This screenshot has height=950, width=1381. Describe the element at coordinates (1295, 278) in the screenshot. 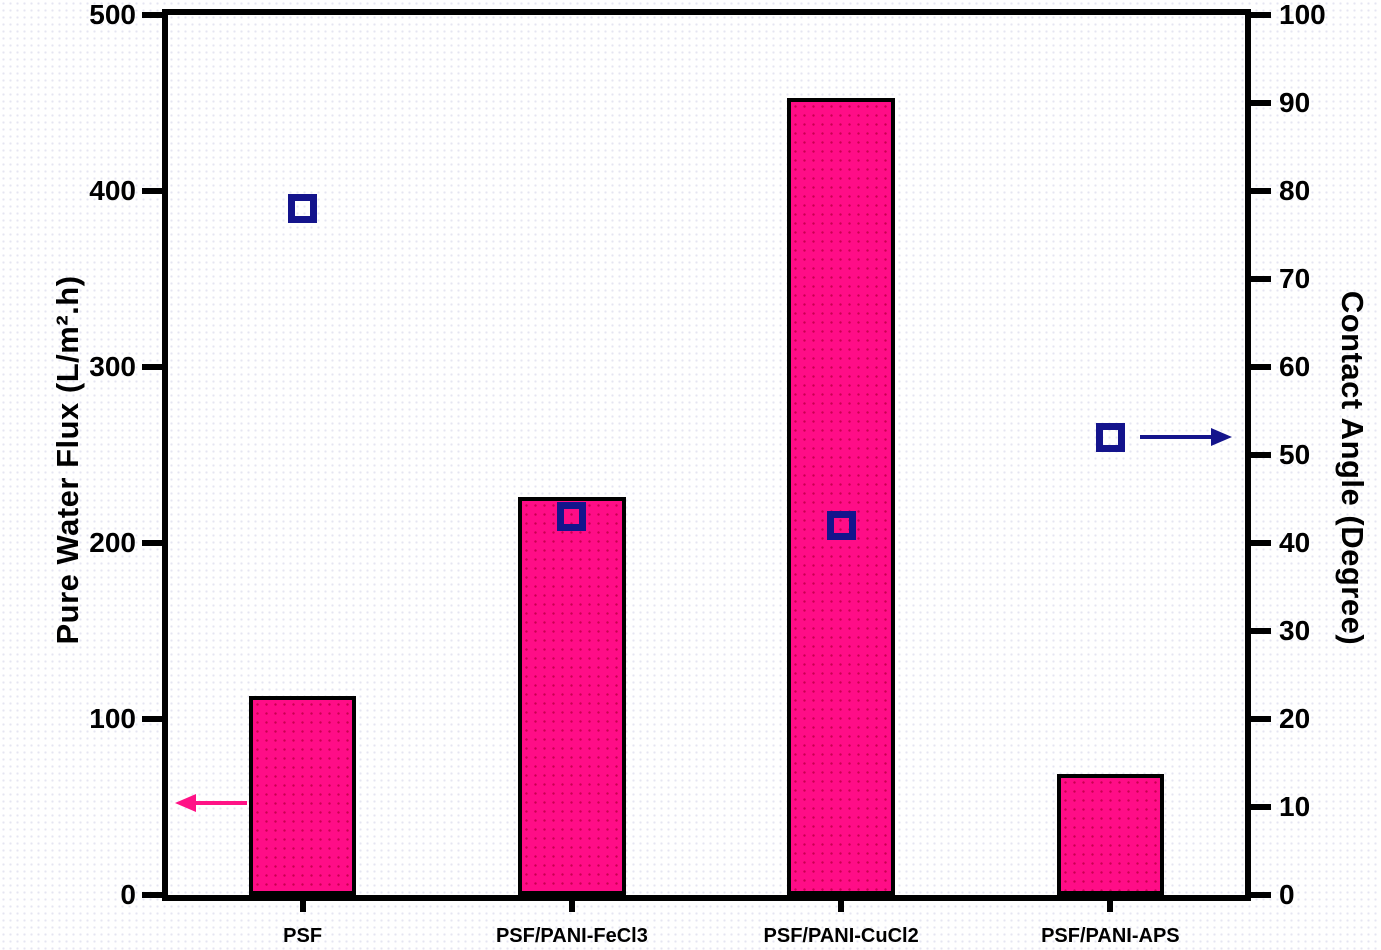

I see `y-axis-right-tick-label: 70` at that location.